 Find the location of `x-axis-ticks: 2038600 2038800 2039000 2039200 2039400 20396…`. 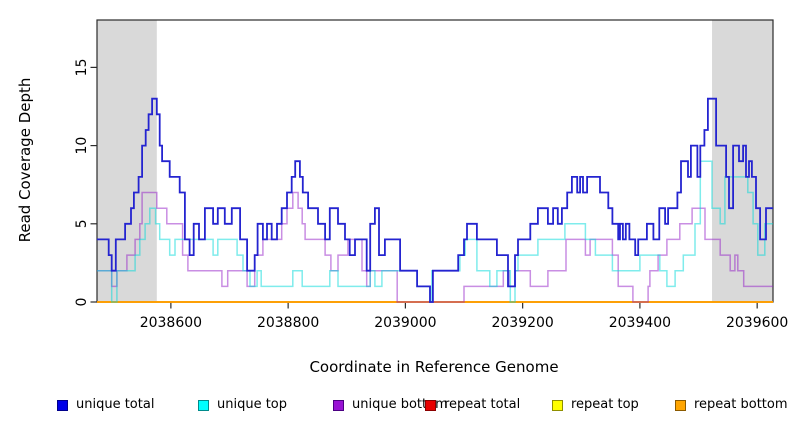

x-axis-ticks: 2038600 2038800 2039000 2039200 2039400 20396… is located at coordinates (464, 316).